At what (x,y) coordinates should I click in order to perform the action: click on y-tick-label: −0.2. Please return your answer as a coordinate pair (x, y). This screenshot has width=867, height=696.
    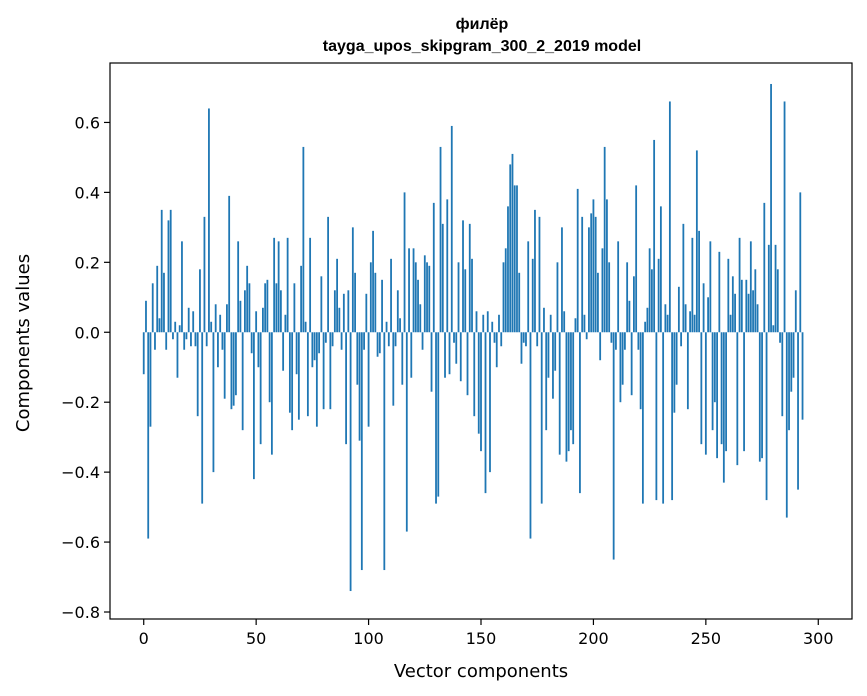
    Looking at the image, I should click on (80, 402).